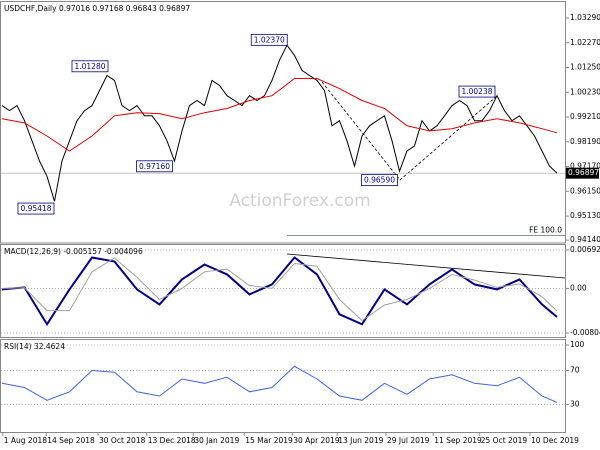  What do you see at coordinates (25, 440) in the screenshot?
I see `x-tick-label: 1 Aug 2018` at bounding box center [25, 440].